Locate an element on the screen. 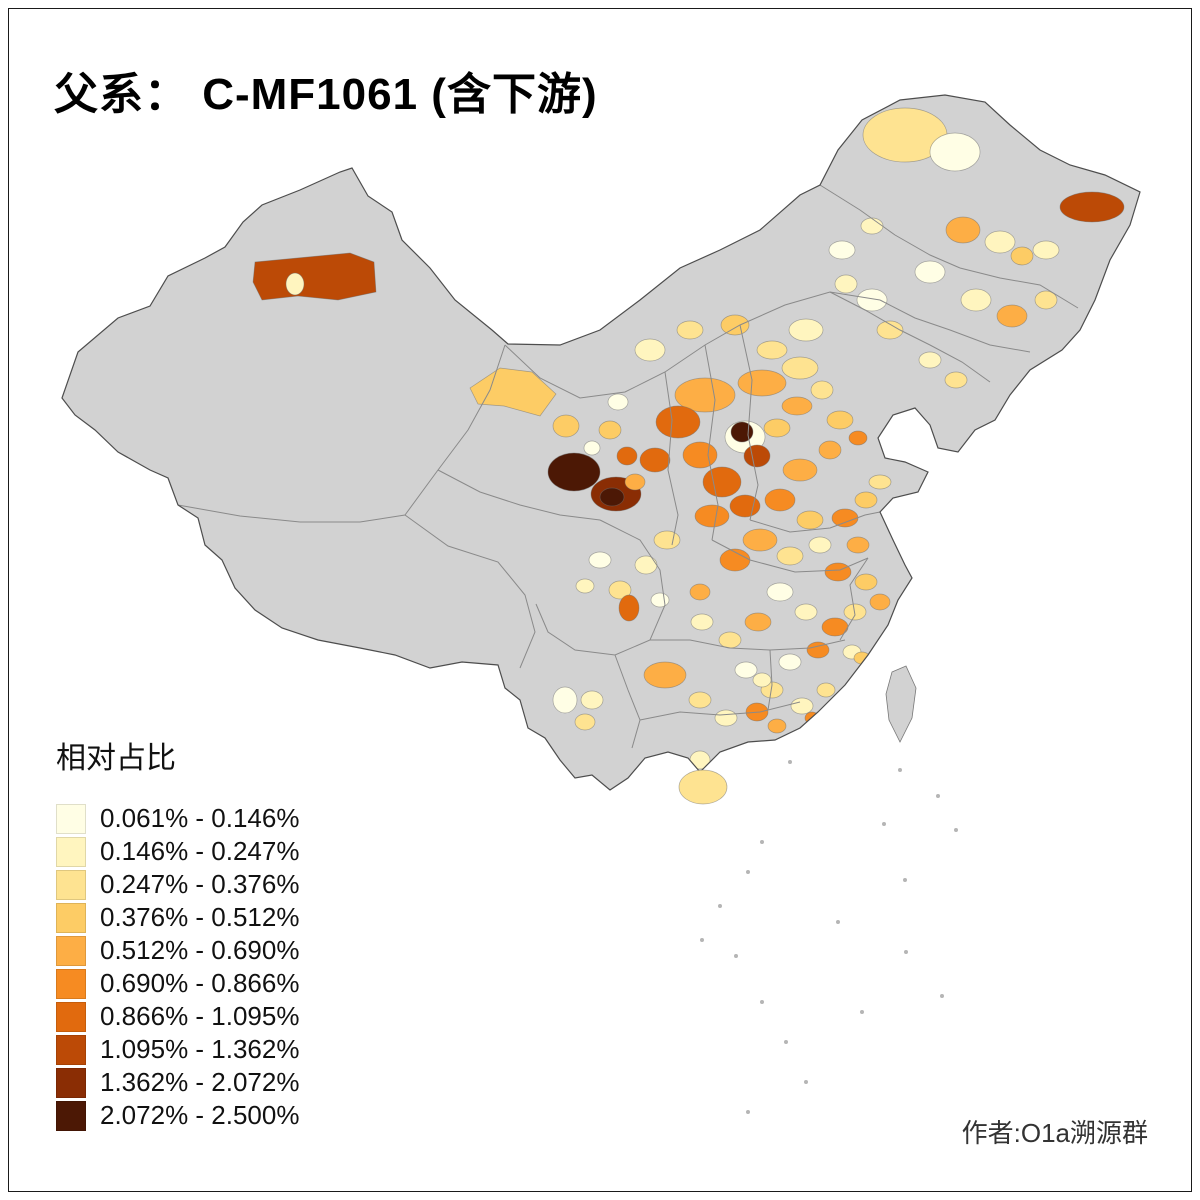 Image resolution: width=1200 pixels, height=1200 pixels. legend-label: 0.690% - 0.866% is located at coordinates (200, 983).